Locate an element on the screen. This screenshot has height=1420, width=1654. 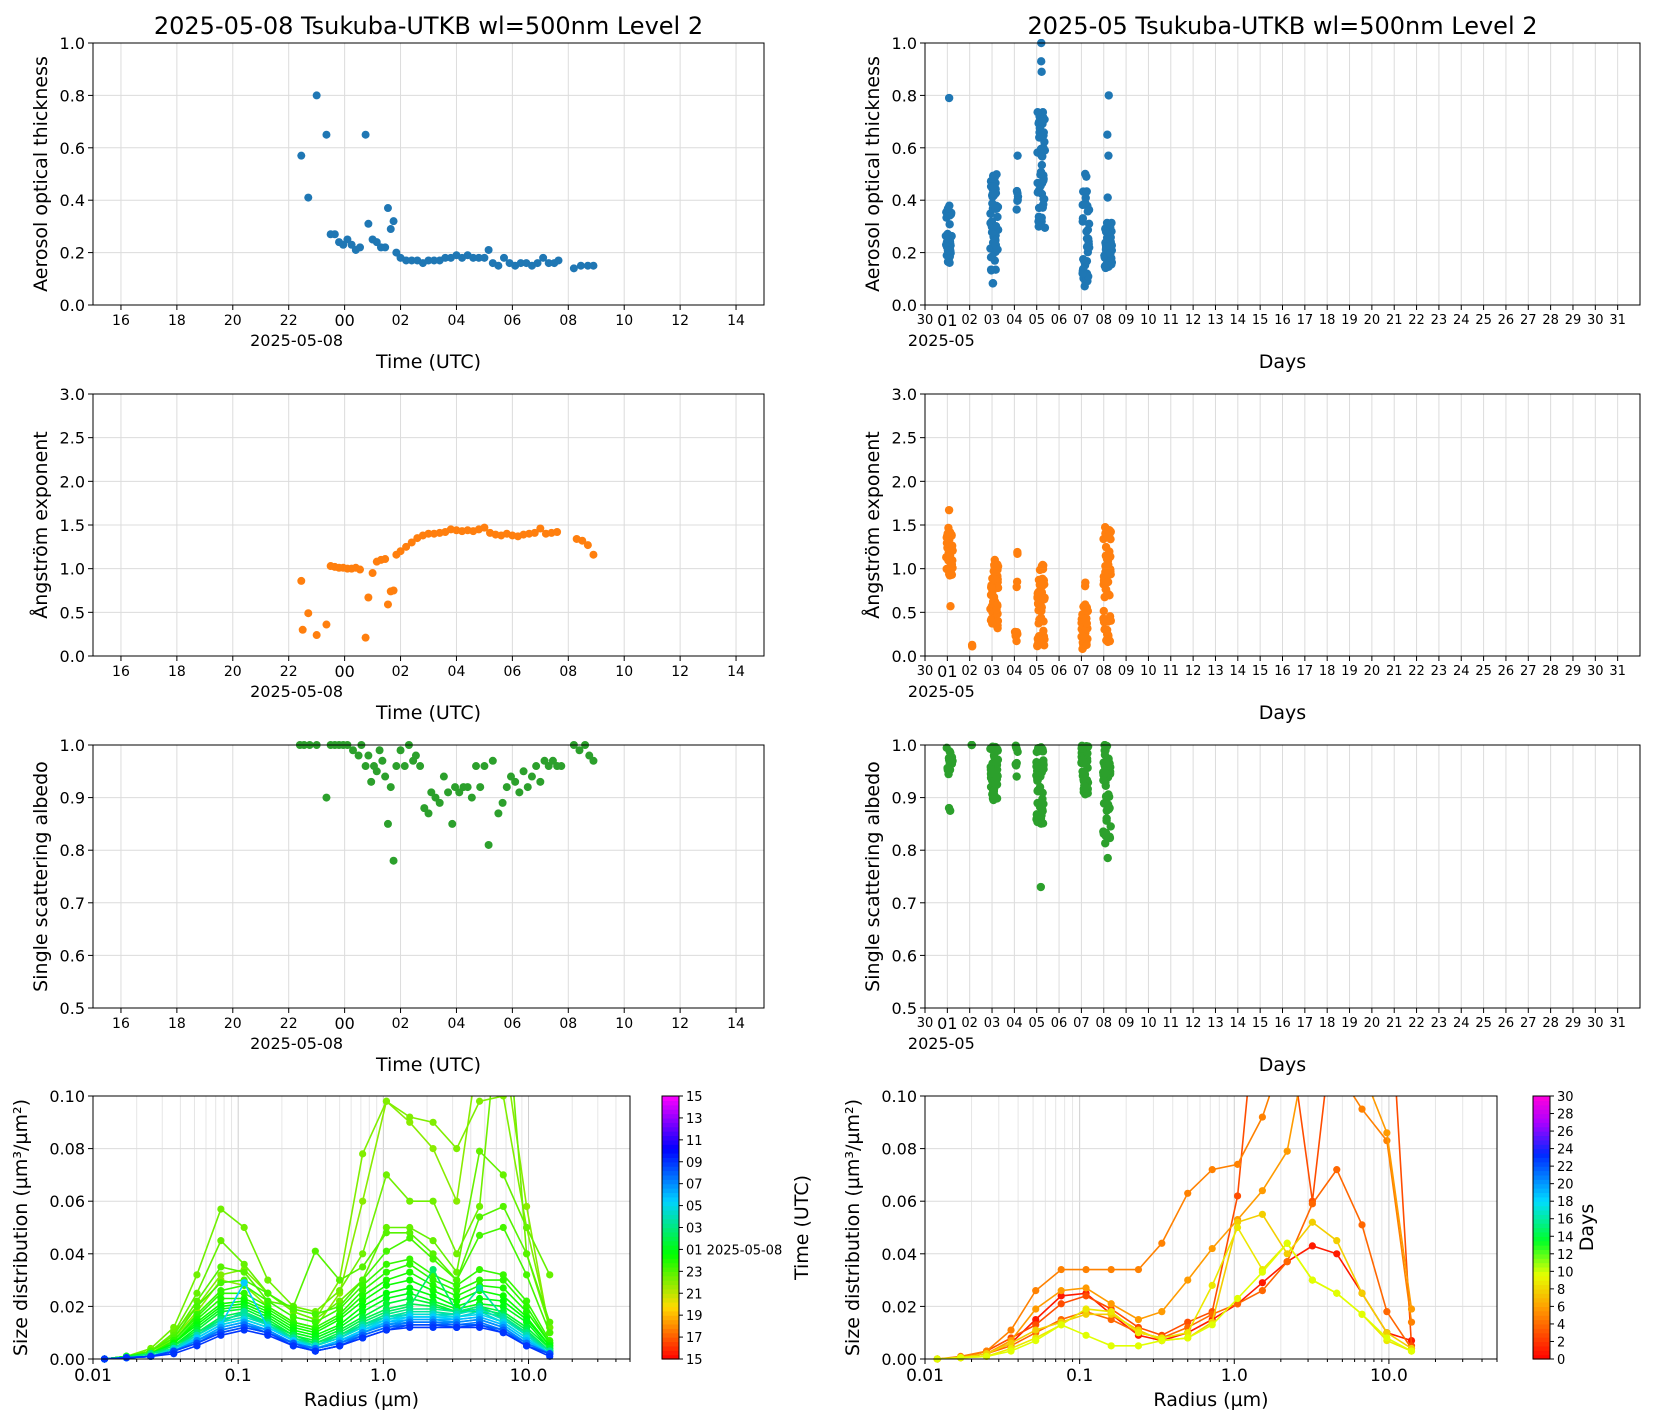
x-tick-label: 27 is located at coordinates (1528, 671).